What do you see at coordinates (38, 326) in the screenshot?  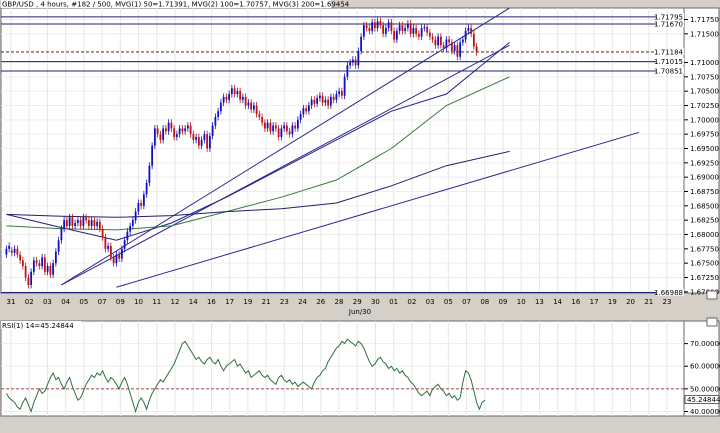 I see `rsi-title: RSI(1) 14=45.24844` at bounding box center [38, 326].